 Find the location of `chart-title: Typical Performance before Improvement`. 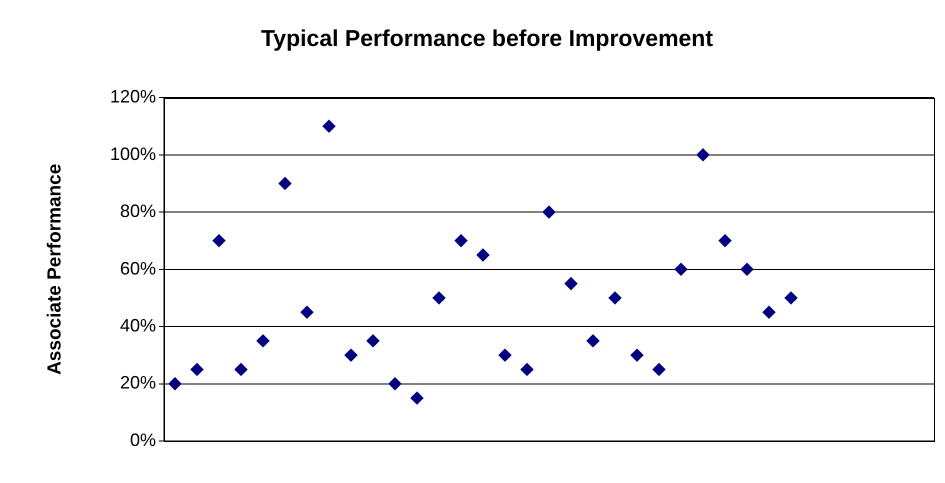

chart-title: Typical Performance before Improvement is located at coordinates (487, 38).